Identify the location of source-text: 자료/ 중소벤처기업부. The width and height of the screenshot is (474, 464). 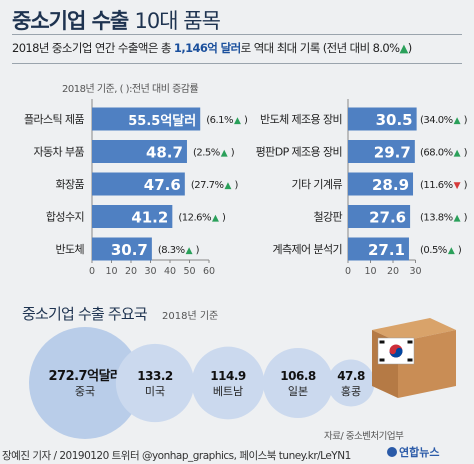
(364, 436).